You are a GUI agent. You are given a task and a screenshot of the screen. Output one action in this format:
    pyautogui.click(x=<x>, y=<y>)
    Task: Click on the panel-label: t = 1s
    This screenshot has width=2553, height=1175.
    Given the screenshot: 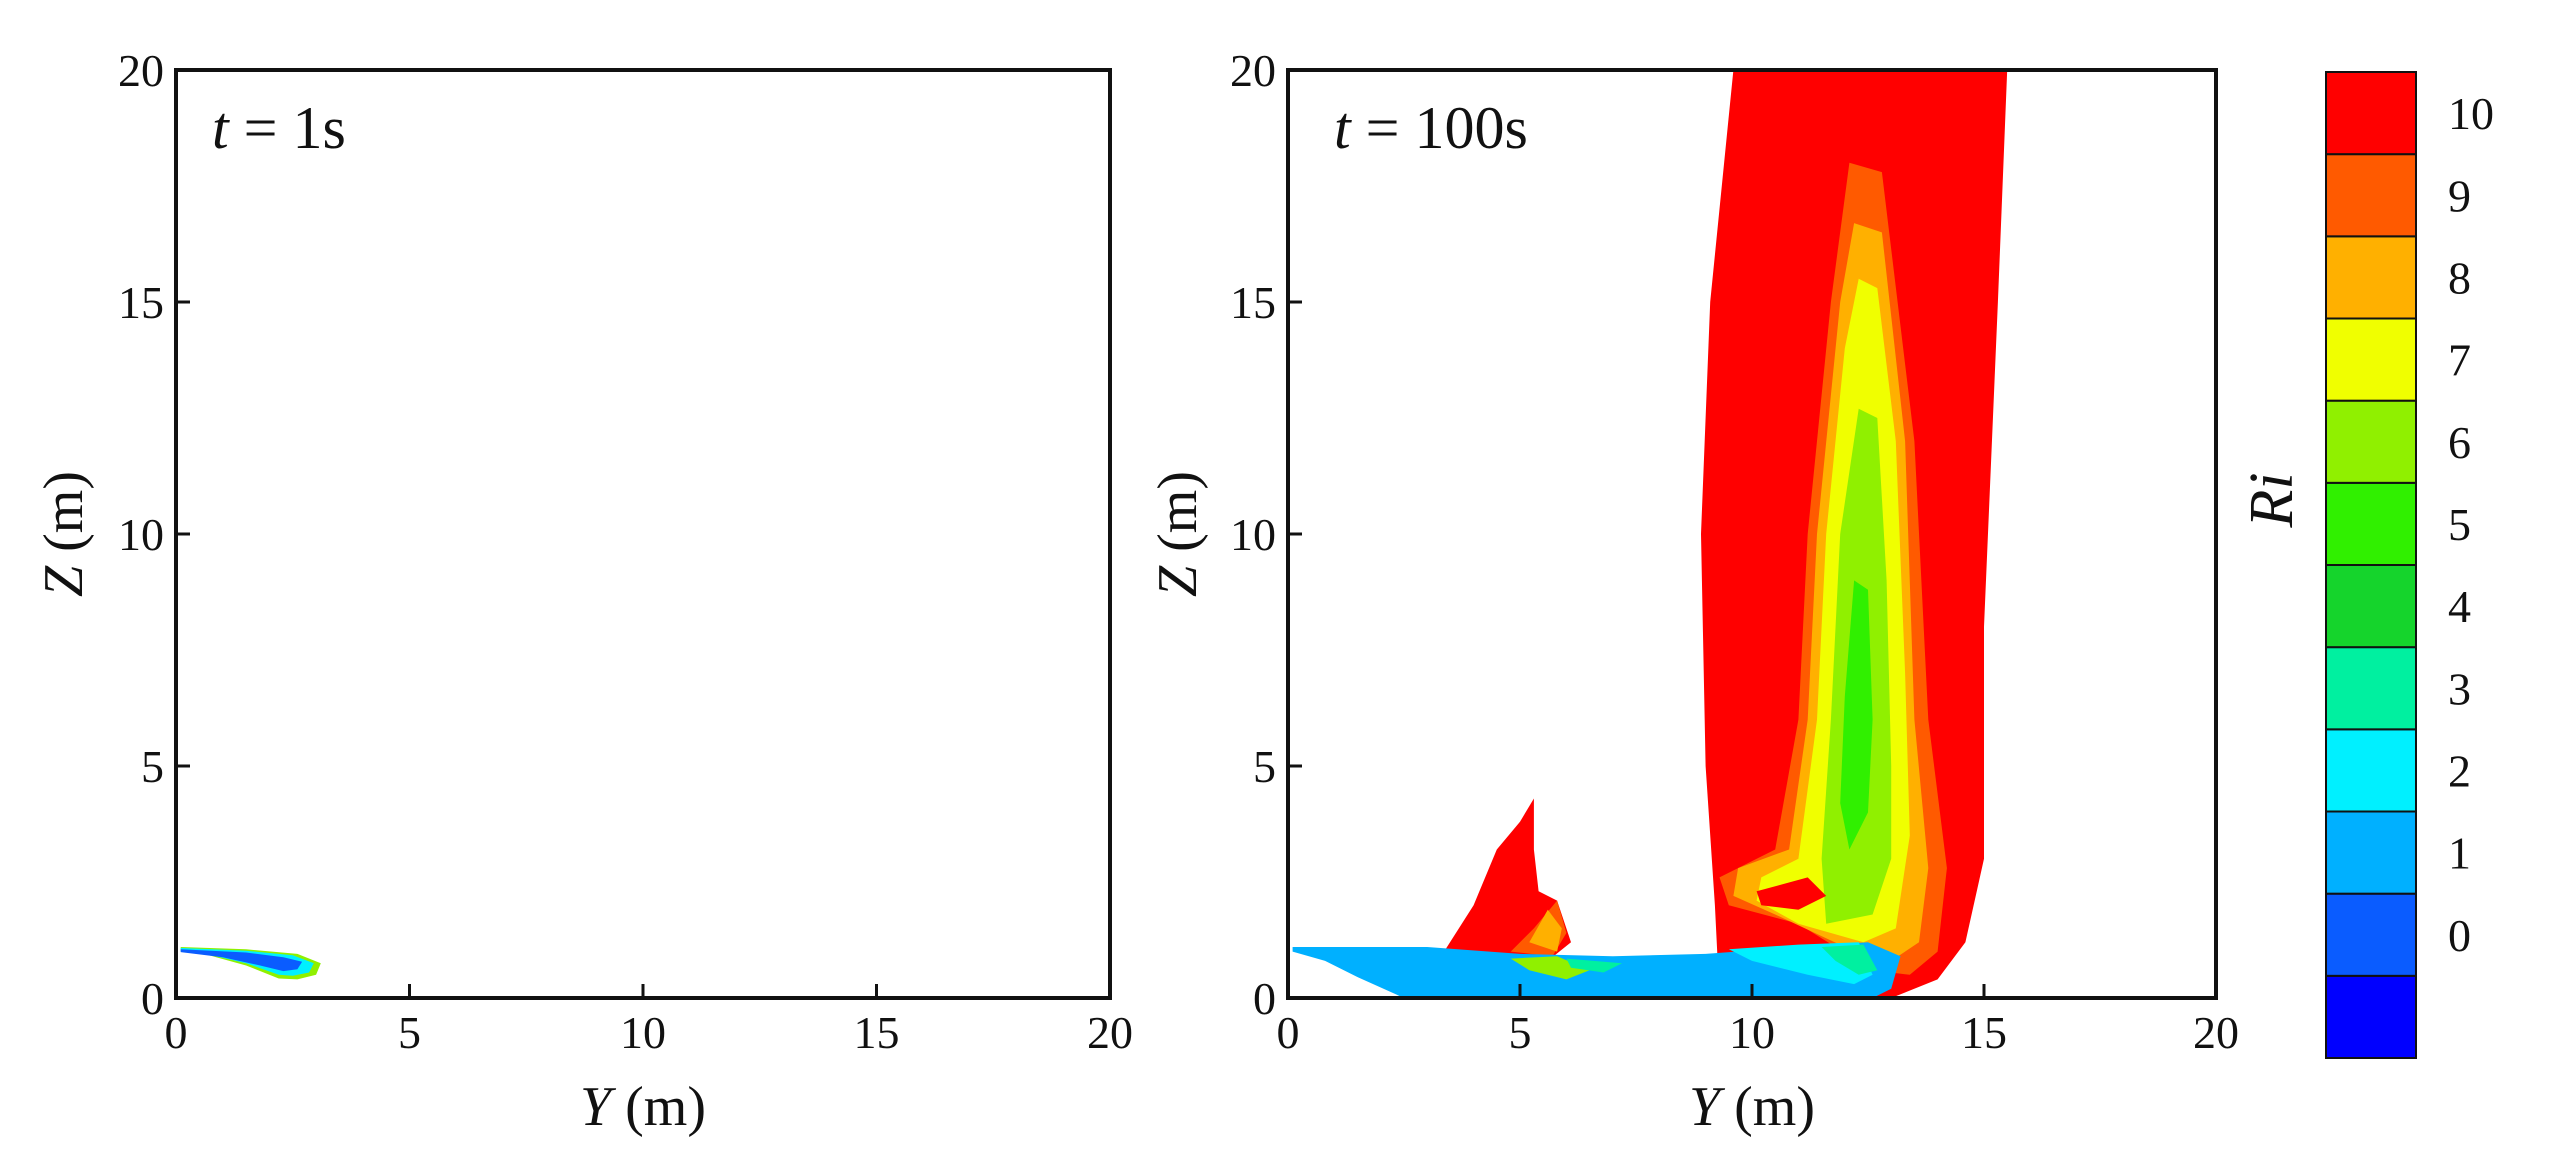 What is the action you would take?
    pyautogui.click(x=279, y=128)
    